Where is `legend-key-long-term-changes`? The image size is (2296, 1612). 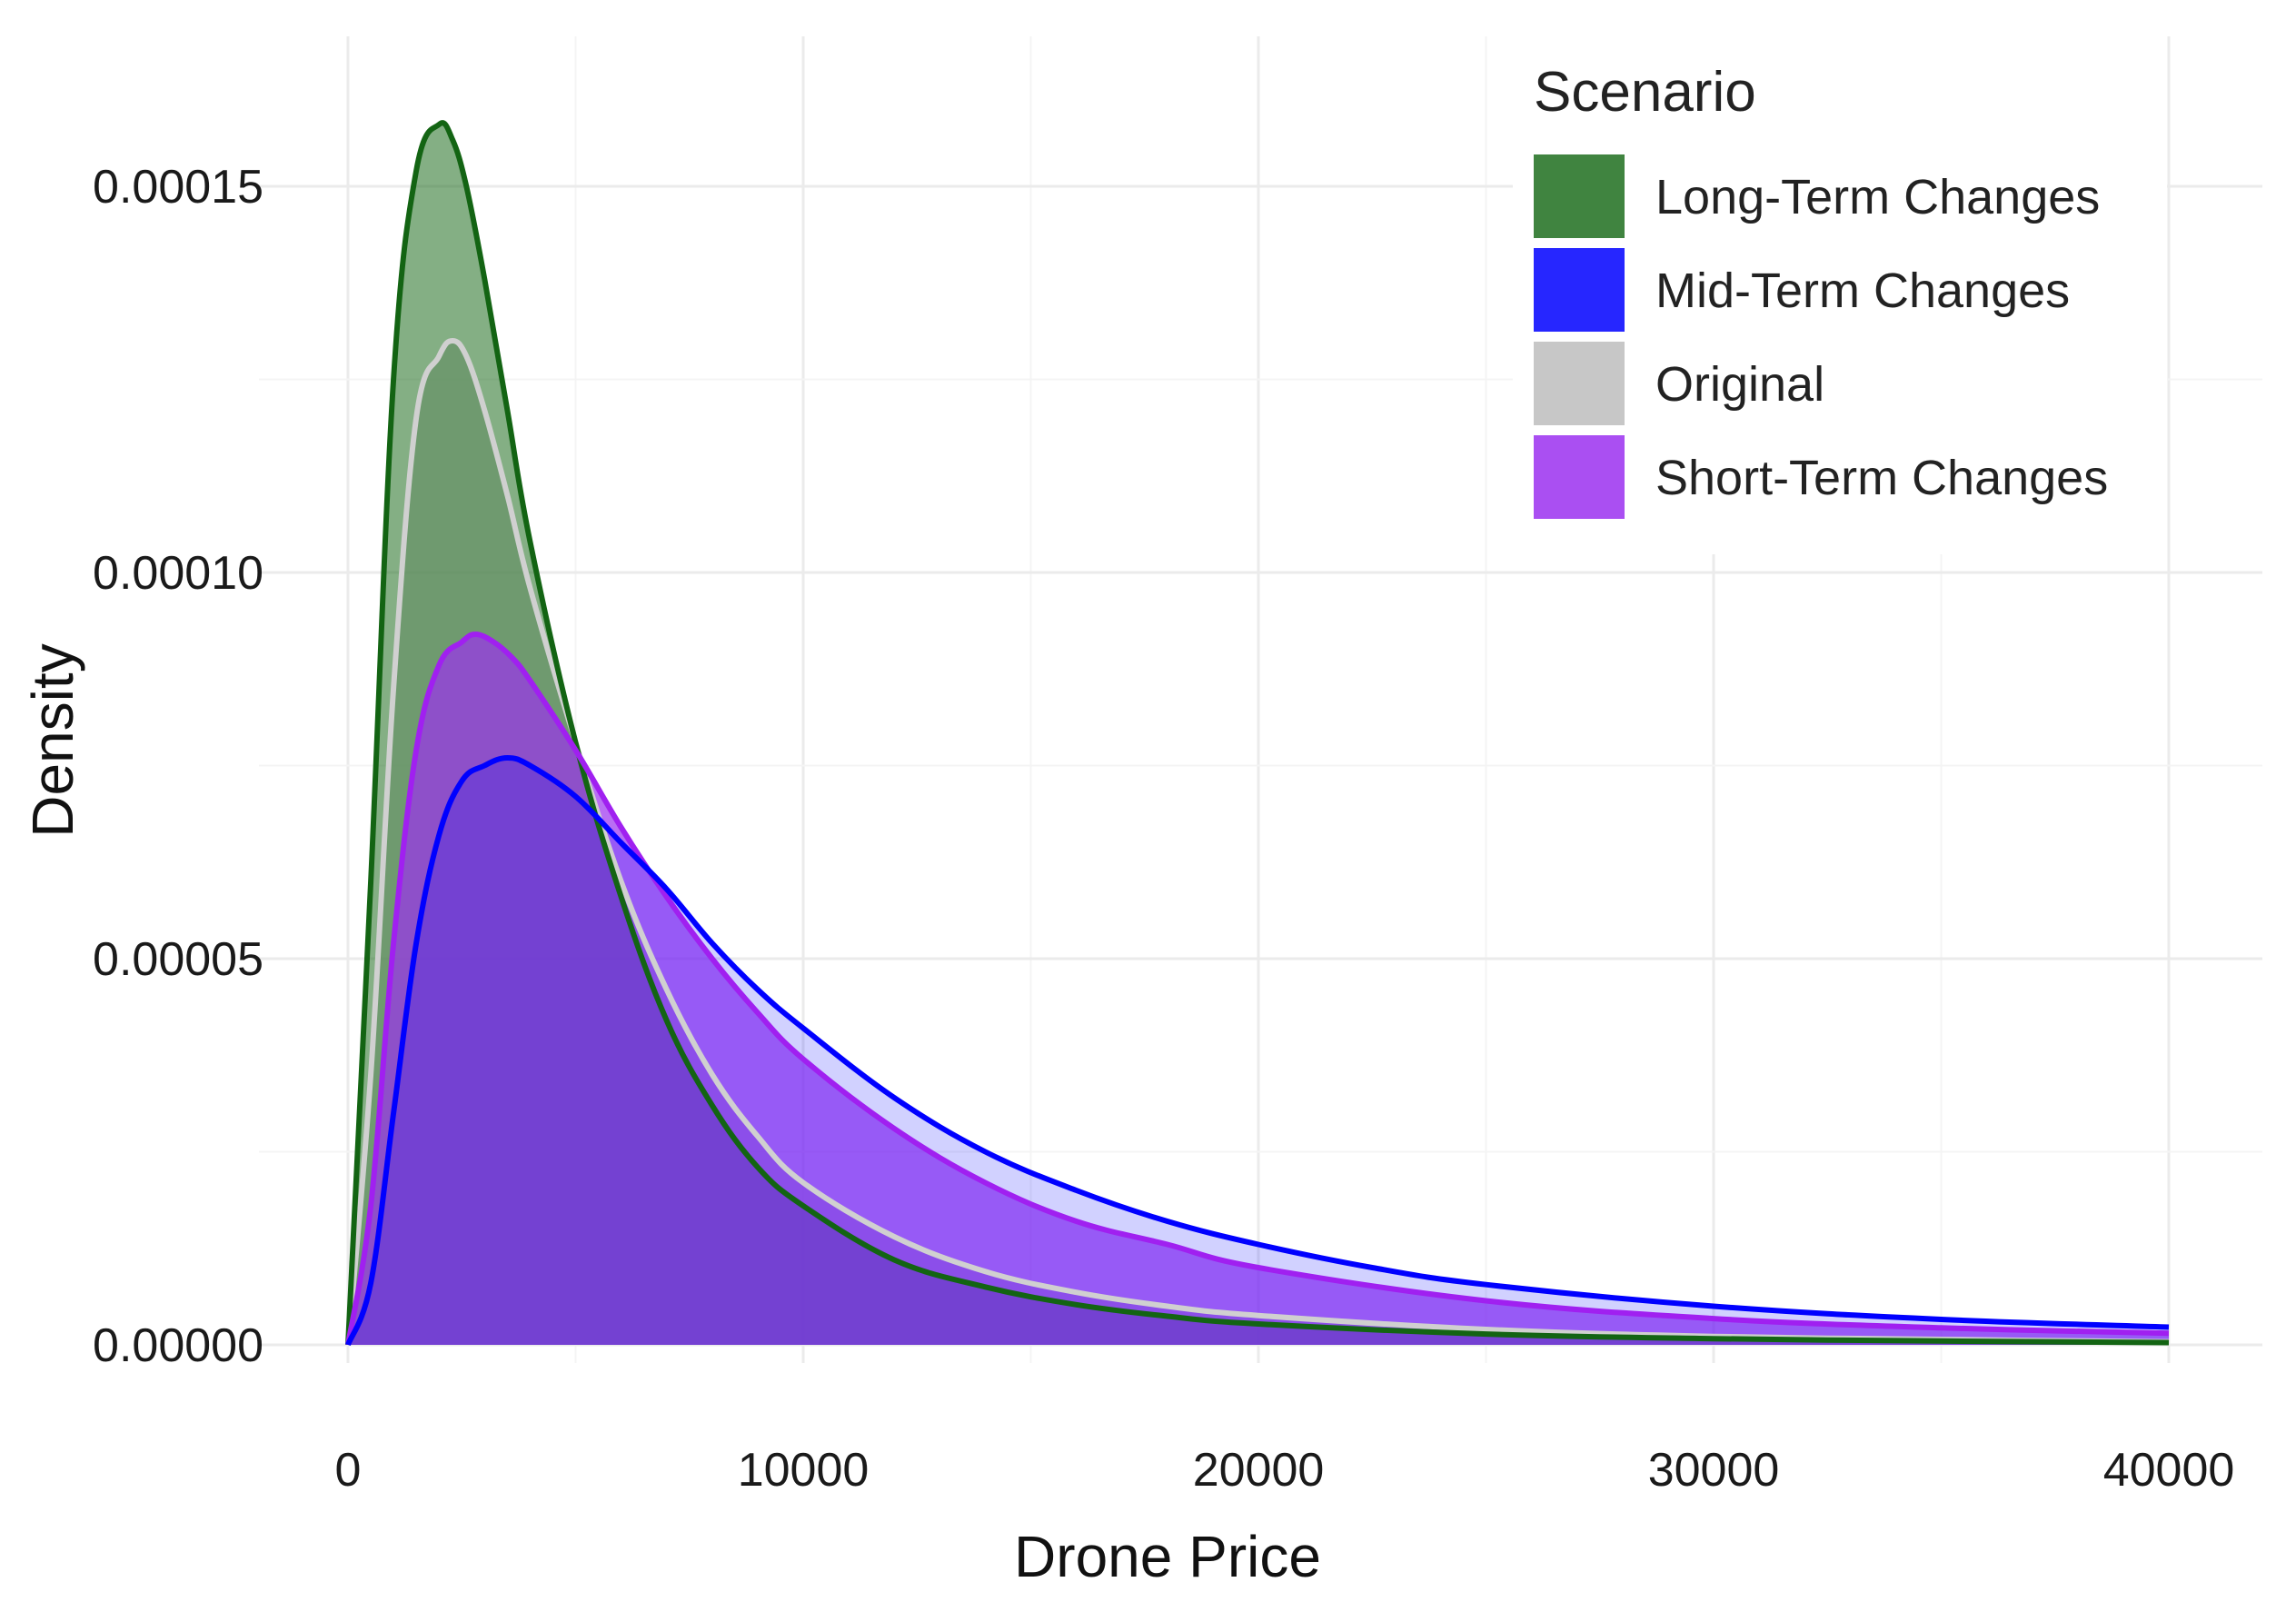 legend-key-long-term-changes is located at coordinates (1579, 196).